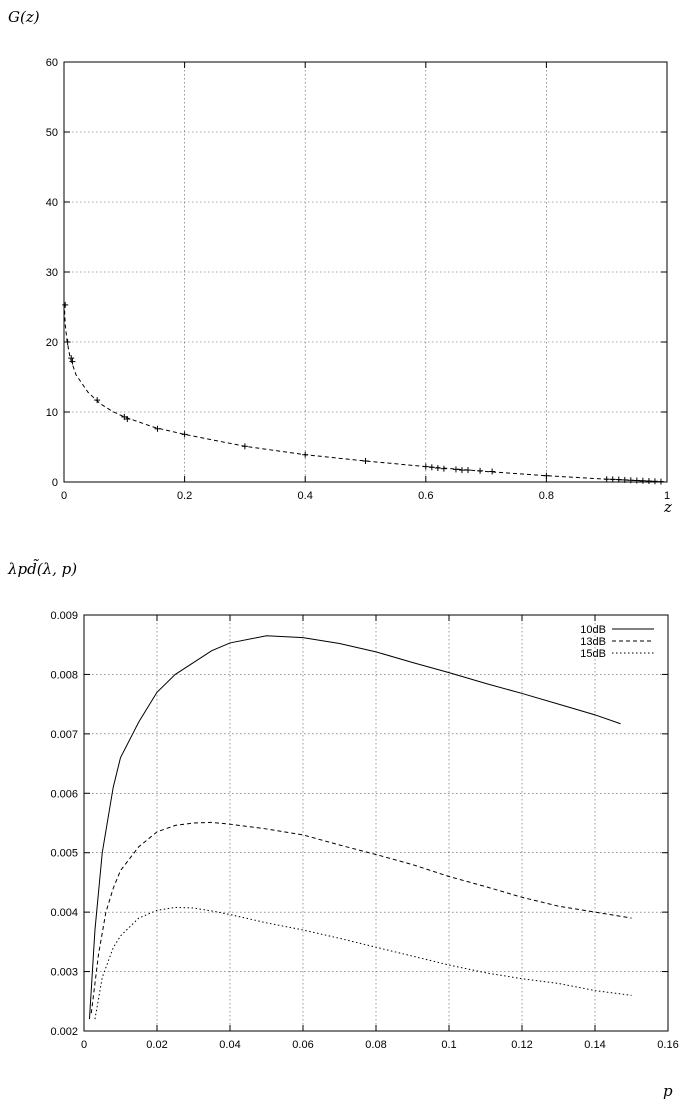  What do you see at coordinates (593, 642) in the screenshot?
I see `legend-label-13dB: 13dB` at bounding box center [593, 642].